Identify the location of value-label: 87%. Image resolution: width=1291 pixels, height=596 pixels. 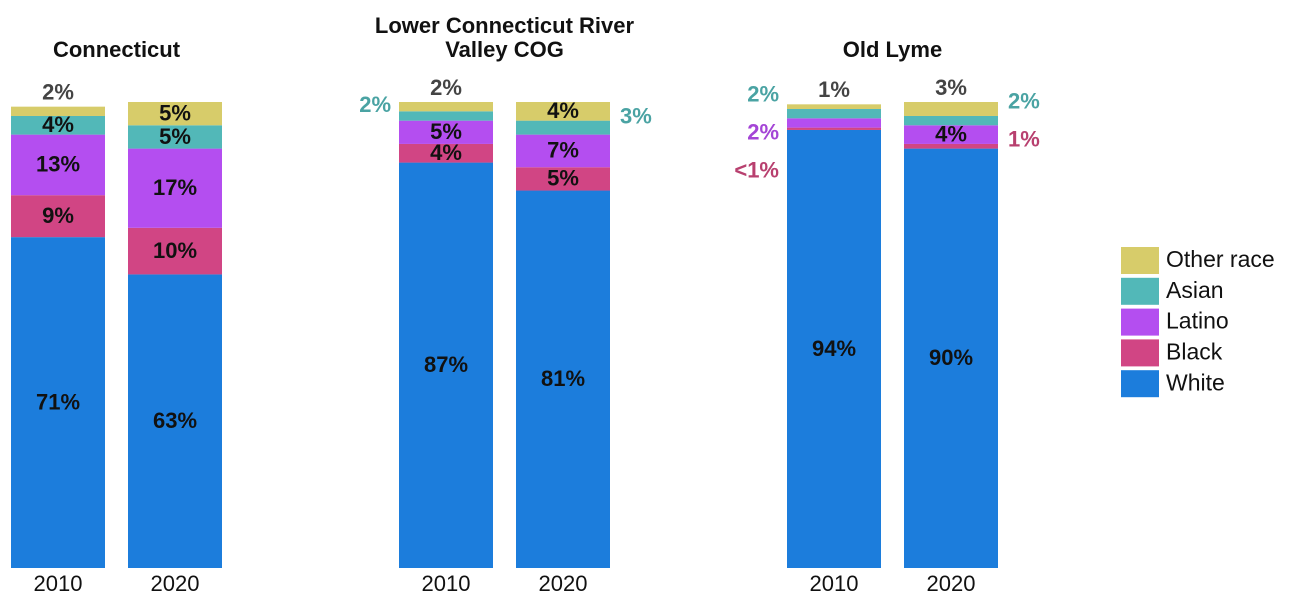
(446, 364).